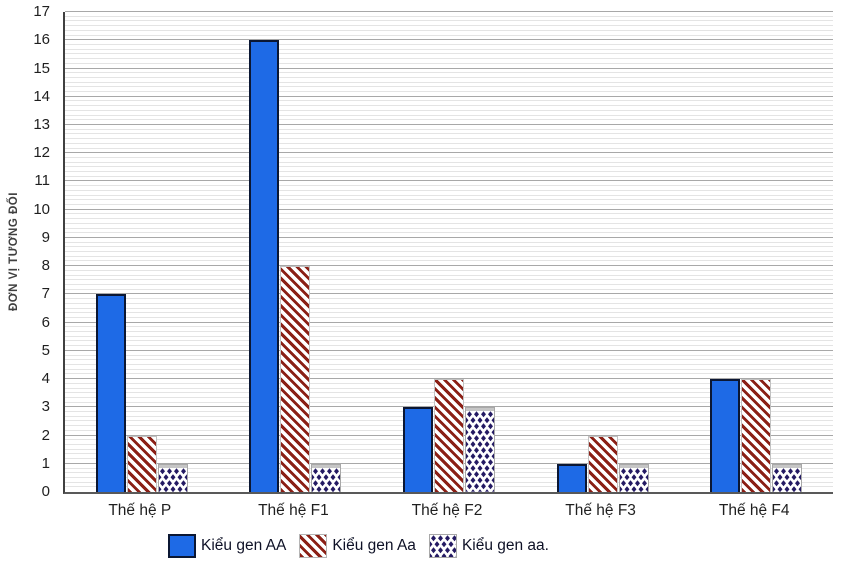 Image resolution: width=845 pixels, height=566 pixels. Describe the element at coordinates (45, 435) in the screenshot. I see `y-tick-label: 2` at that location.